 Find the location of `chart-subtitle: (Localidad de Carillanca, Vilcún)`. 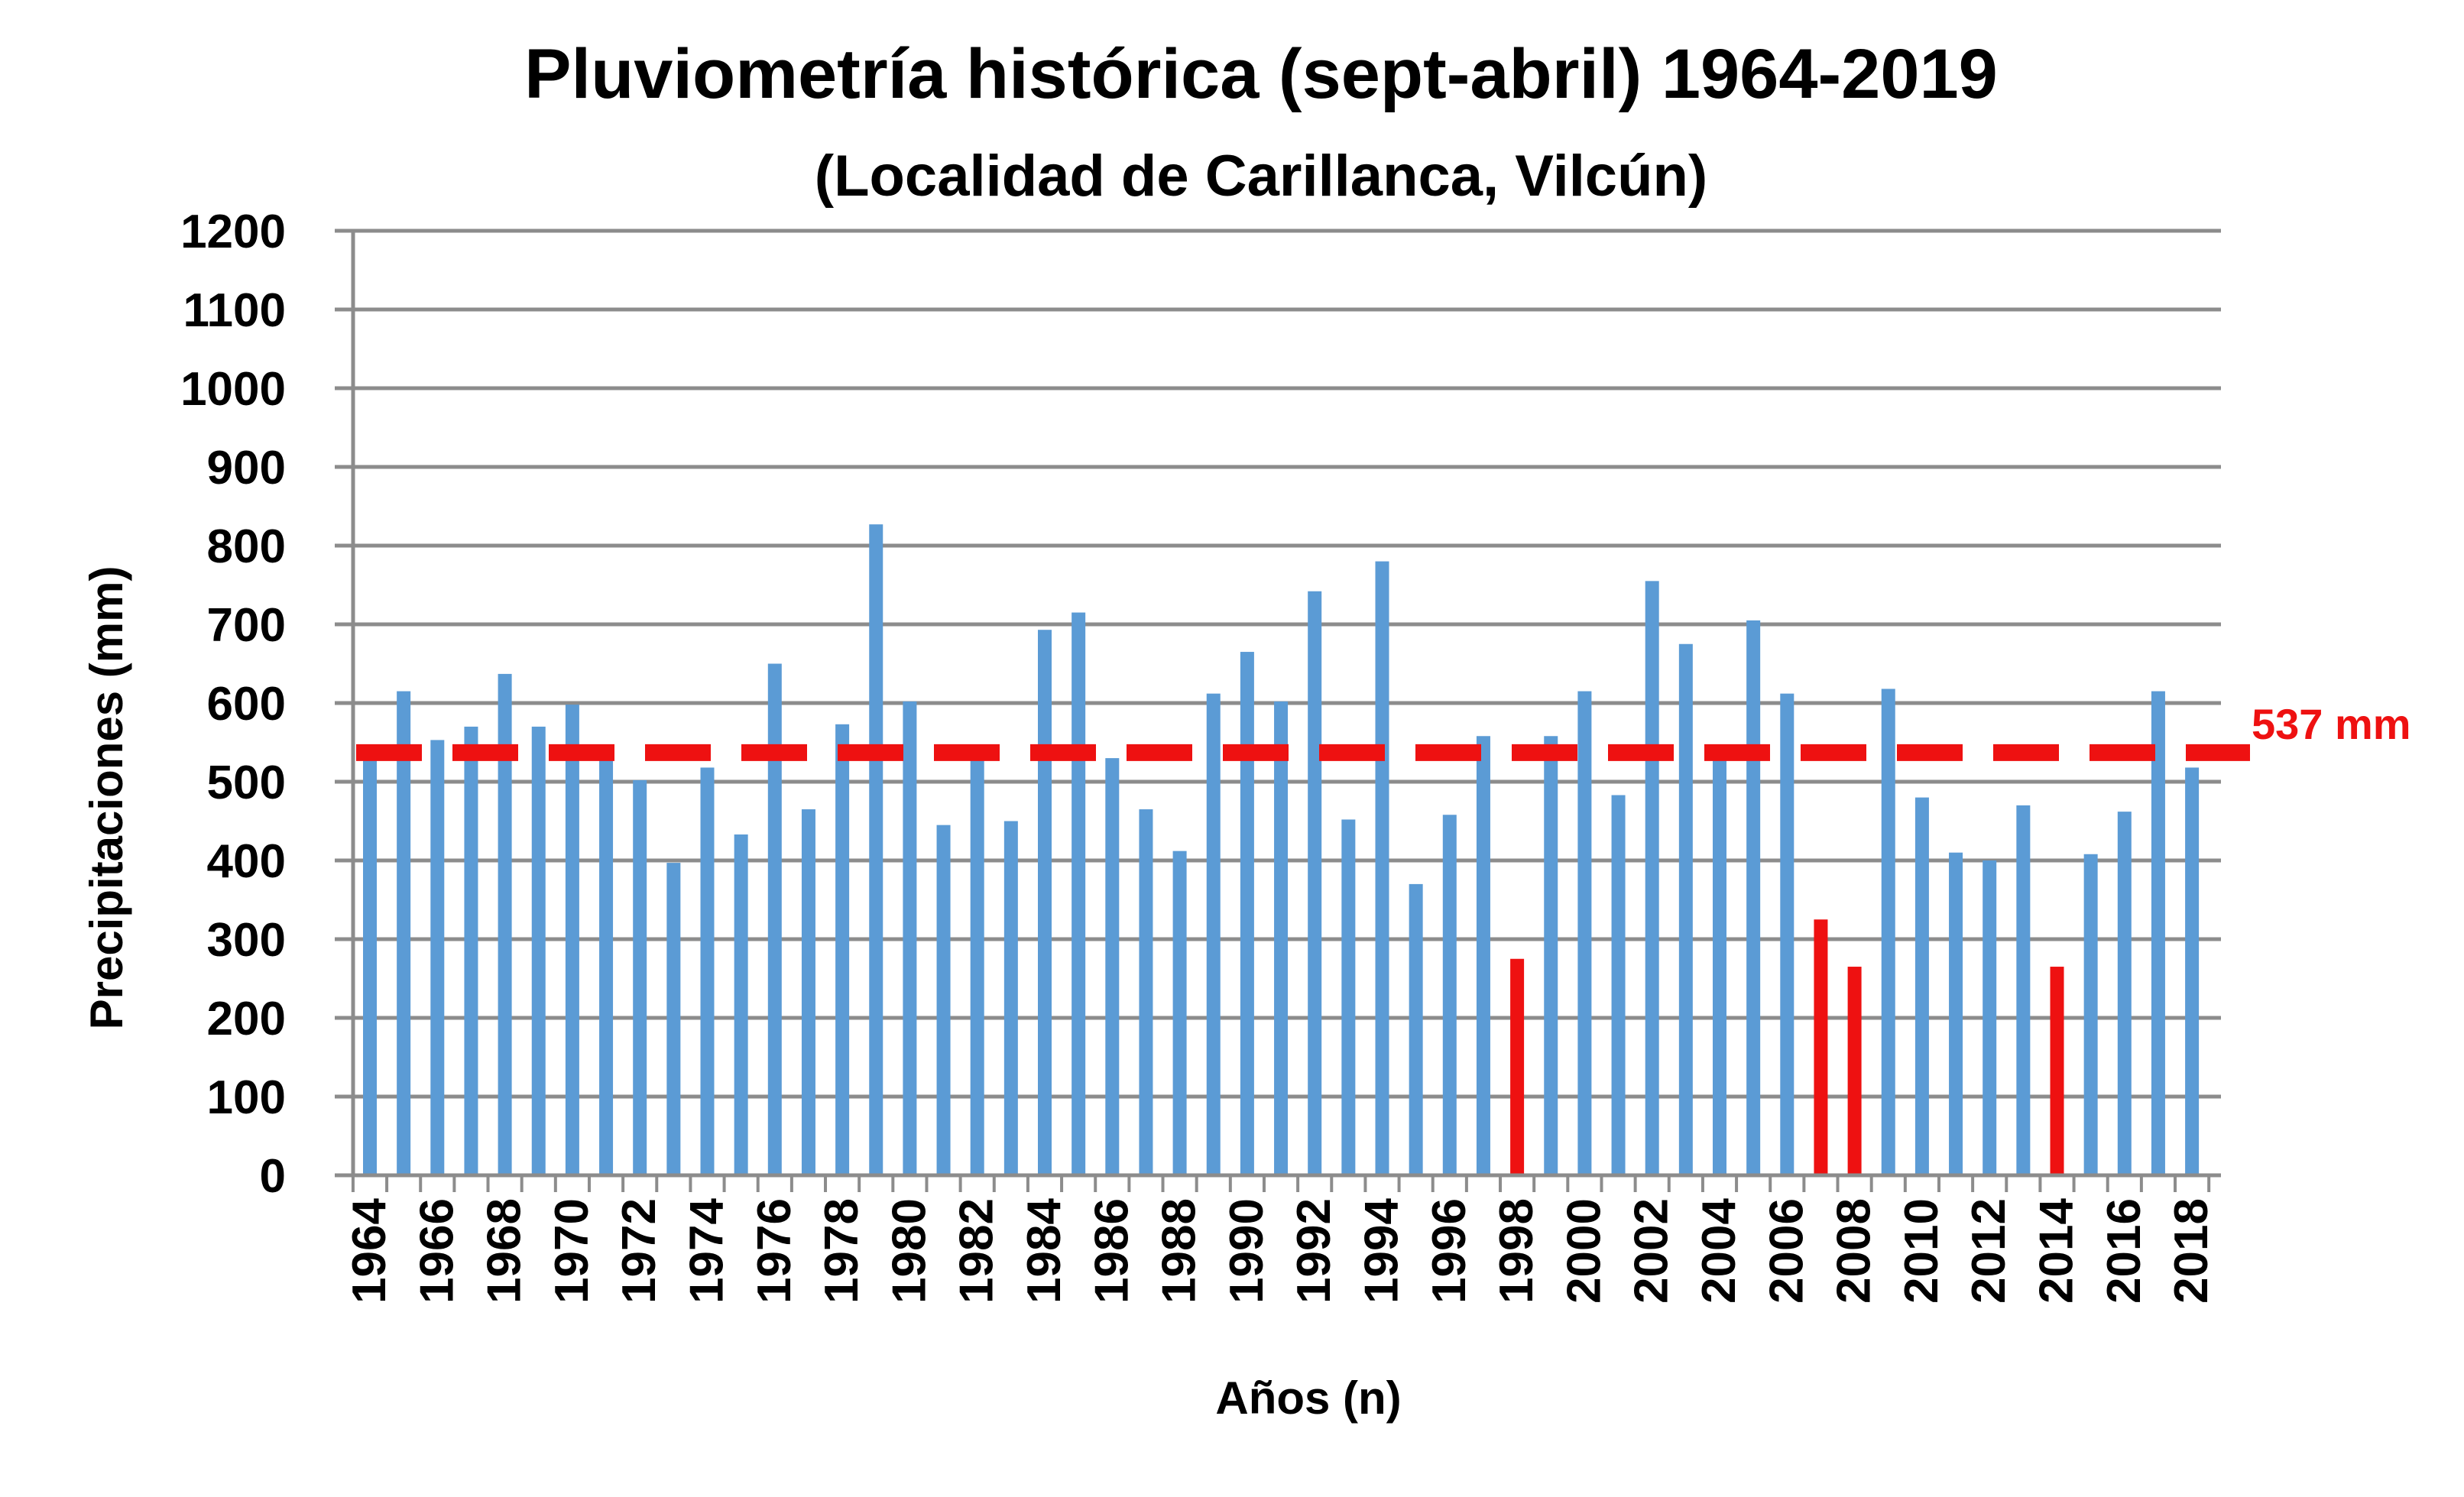

chart-subtitle: (Localidad de Carillanca, Vilcún) is located at coordinates (1261, 177).